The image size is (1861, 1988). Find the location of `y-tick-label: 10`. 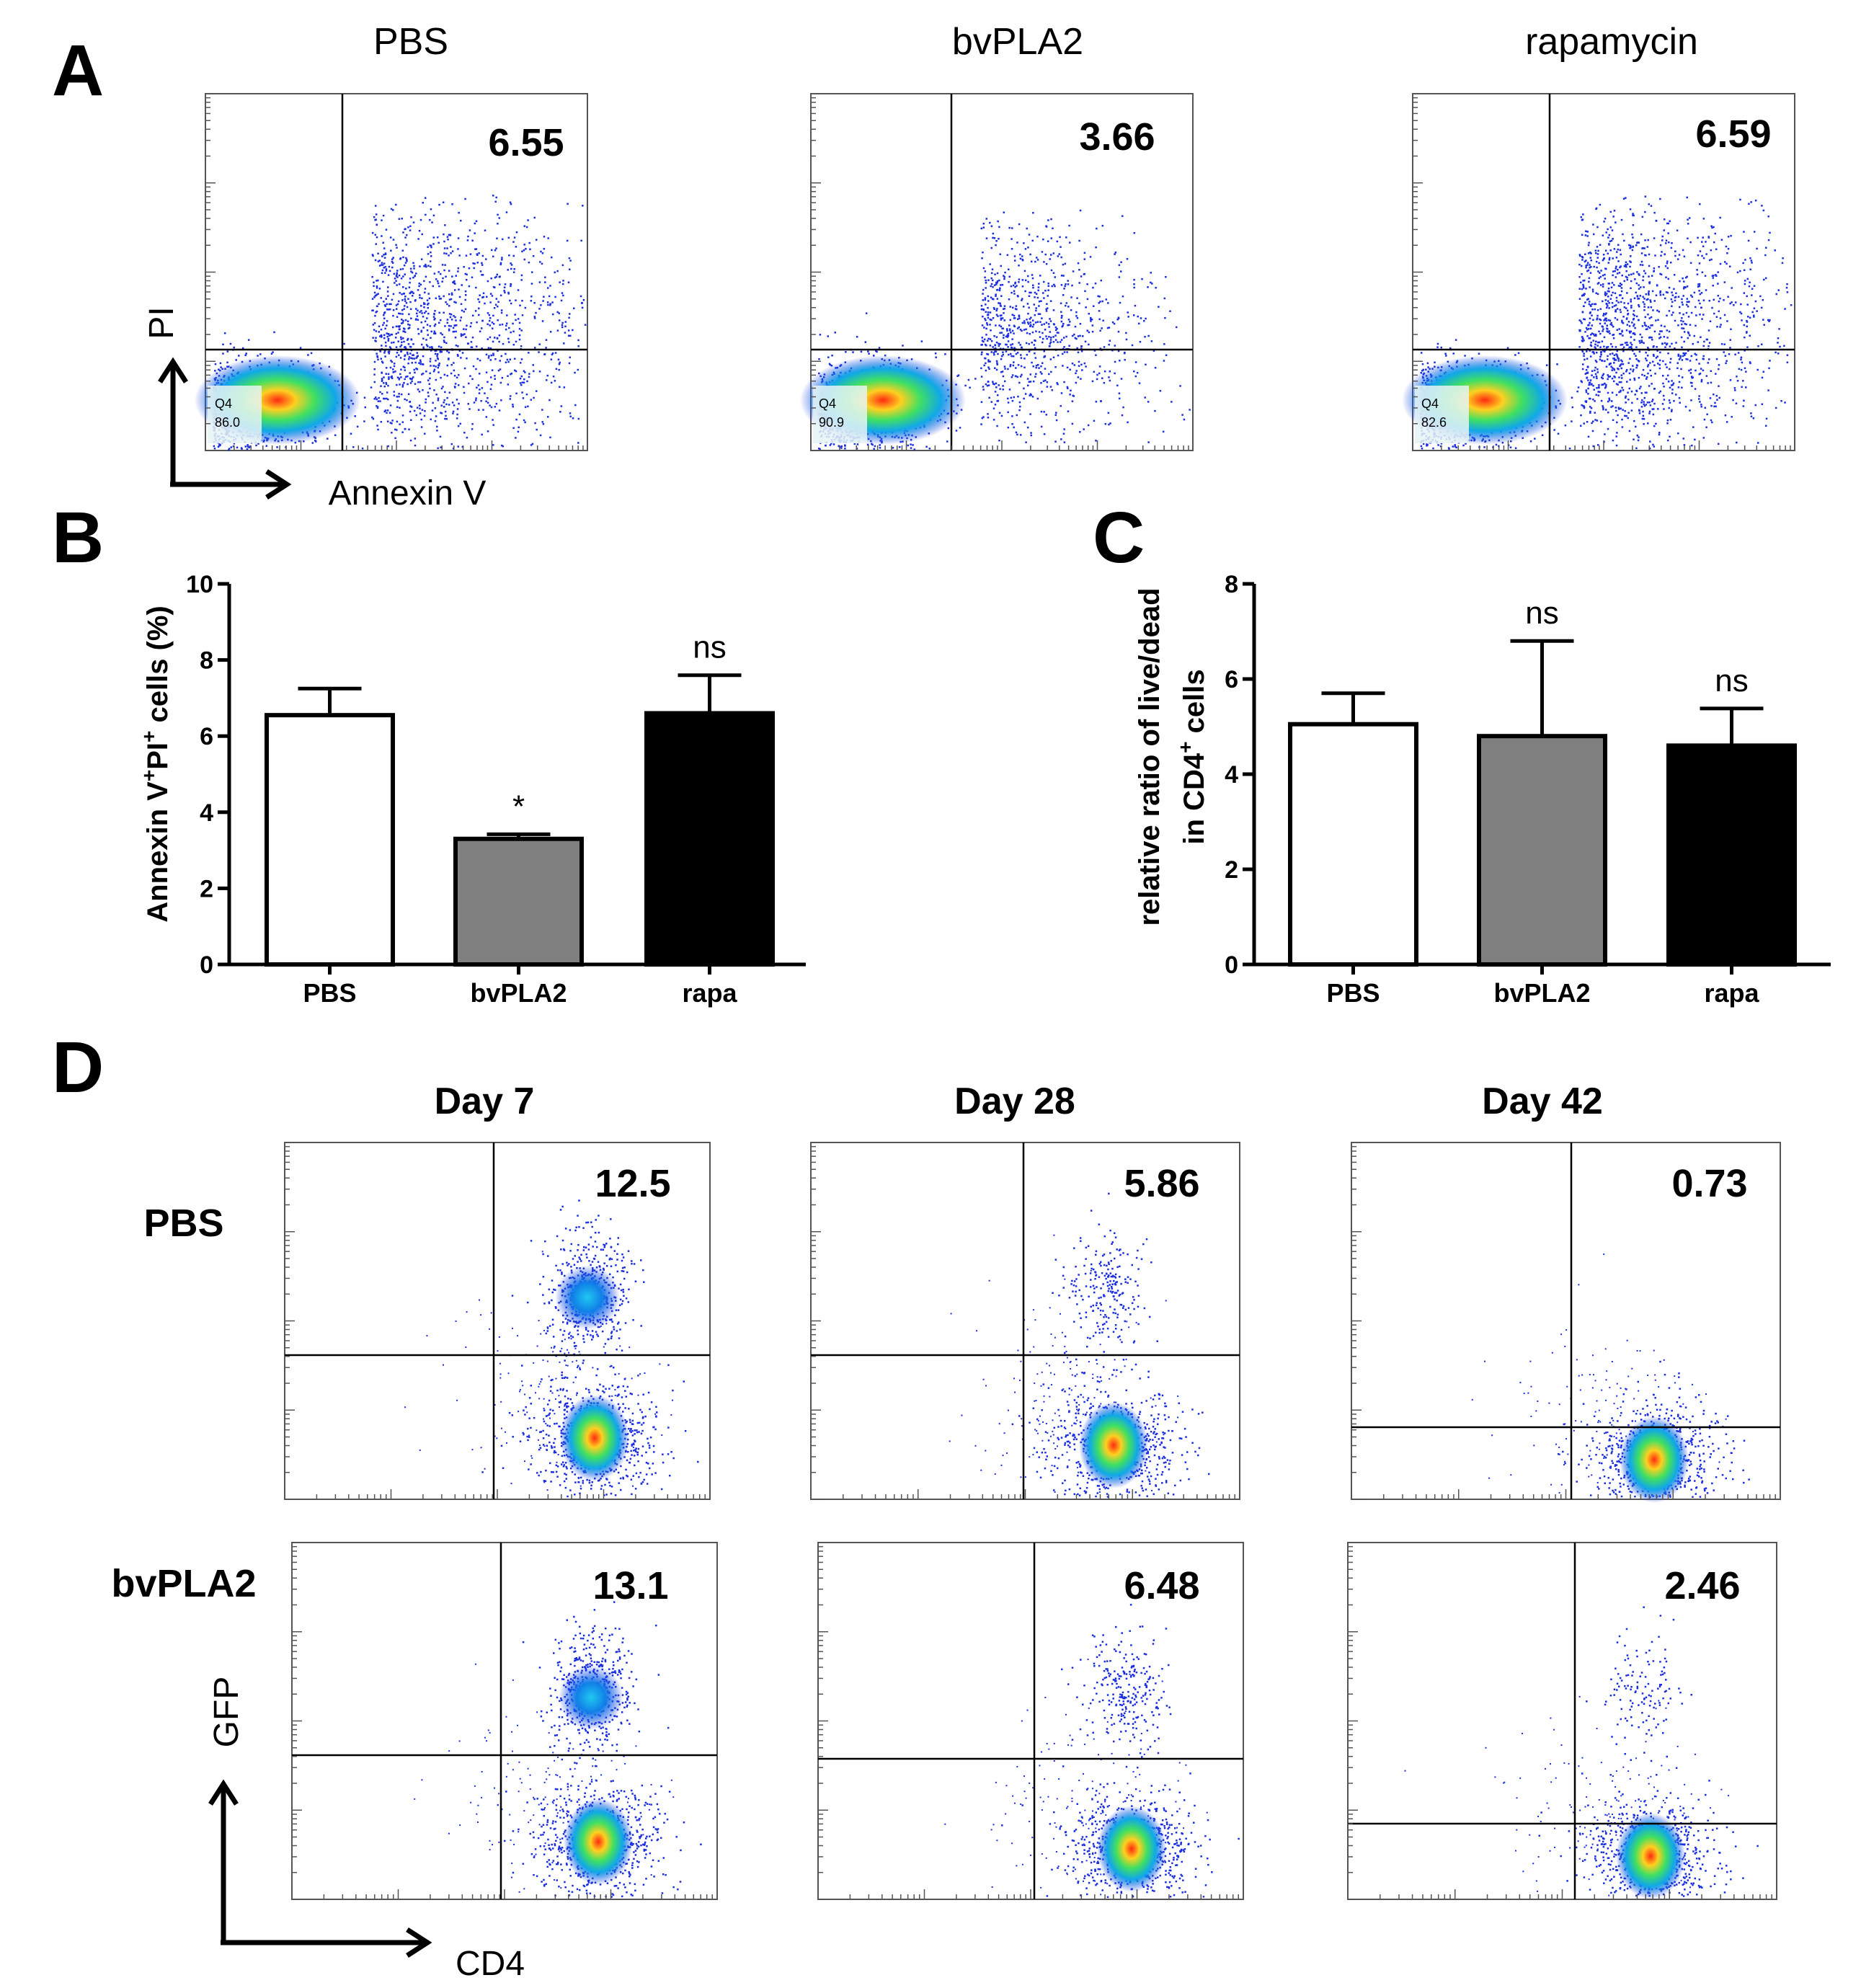

y-tick-label: 10 is located at coordinates (200, 584).